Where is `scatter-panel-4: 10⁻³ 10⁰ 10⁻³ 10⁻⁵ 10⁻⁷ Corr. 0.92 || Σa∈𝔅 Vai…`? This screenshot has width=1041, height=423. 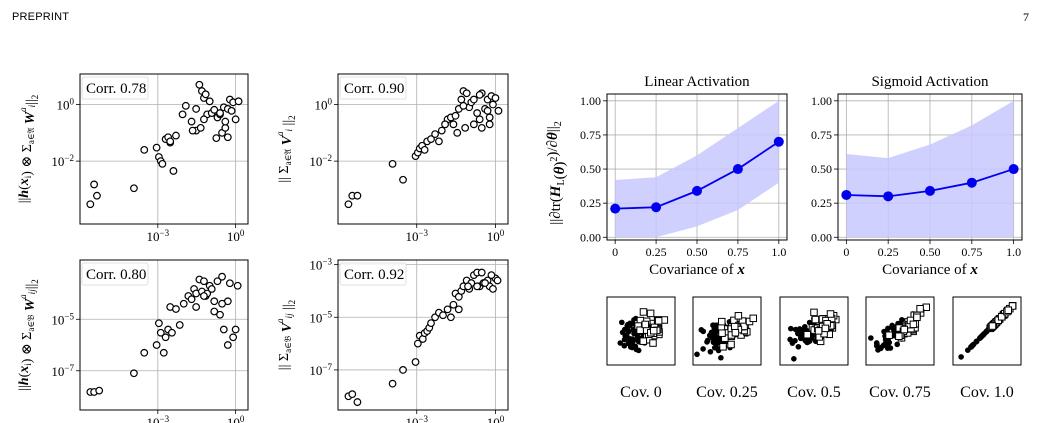
scatter-panel-4: 10⁻³ 10⁰ 10⁻³ 10⁻⁵ 10⁻⁷ Corr. 0.92 || Σa∈𝔅 Vai… is located at coordinates (392, 340).